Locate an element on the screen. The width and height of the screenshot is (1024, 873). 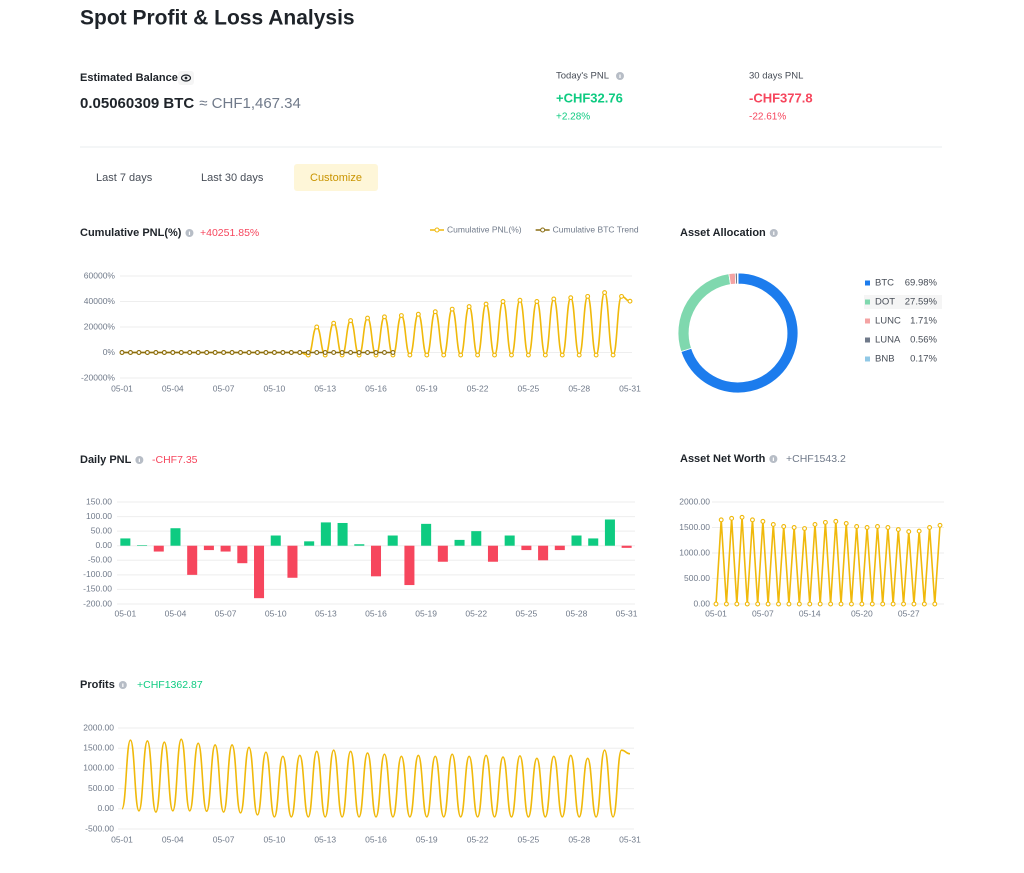
series-line is located at coordinates (828, 561).